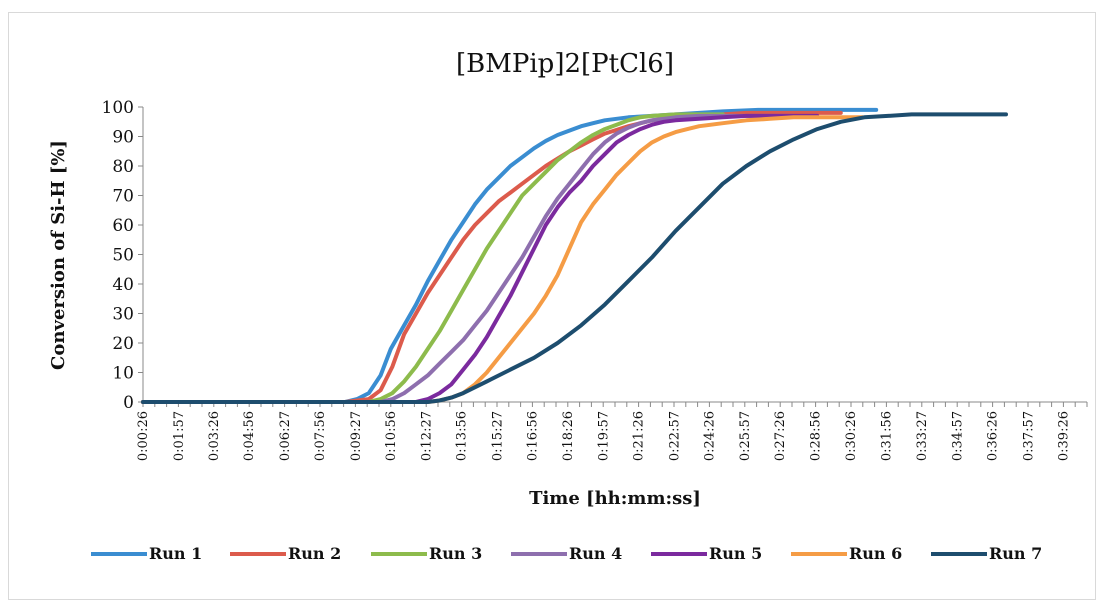 This screenshot has width=1105, height=610. What do you see at coordinates (780, 436) in the screenshot?
I see `x-tick-label: 0:27:26` at bounding box center [780, 436].